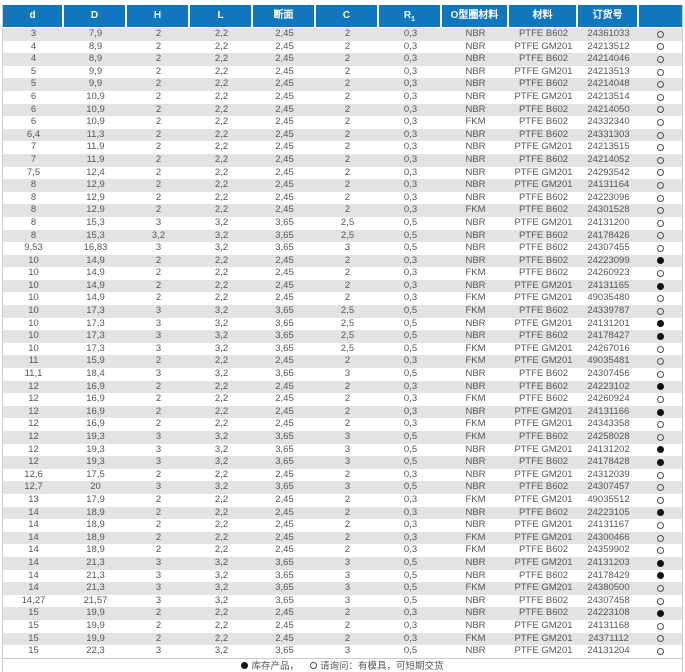  I want to click on cell-section: 3,65, so click(284, 348).